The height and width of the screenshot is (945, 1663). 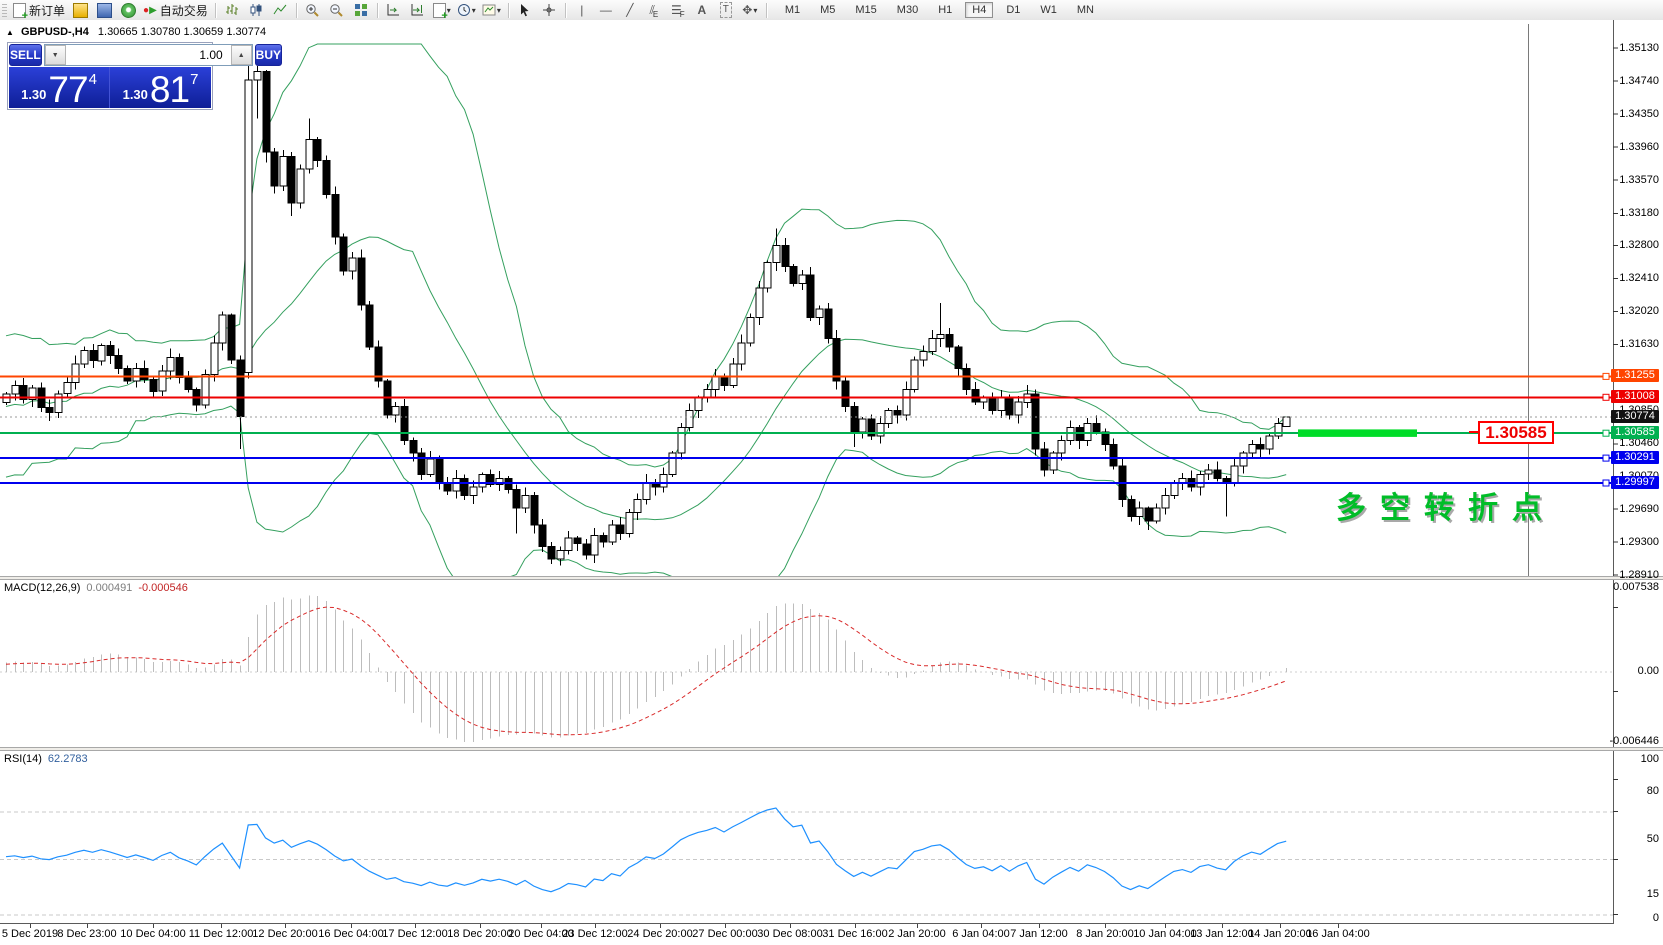 I want to click on new-order-button: + 新订单, so click(x=39, y=10).